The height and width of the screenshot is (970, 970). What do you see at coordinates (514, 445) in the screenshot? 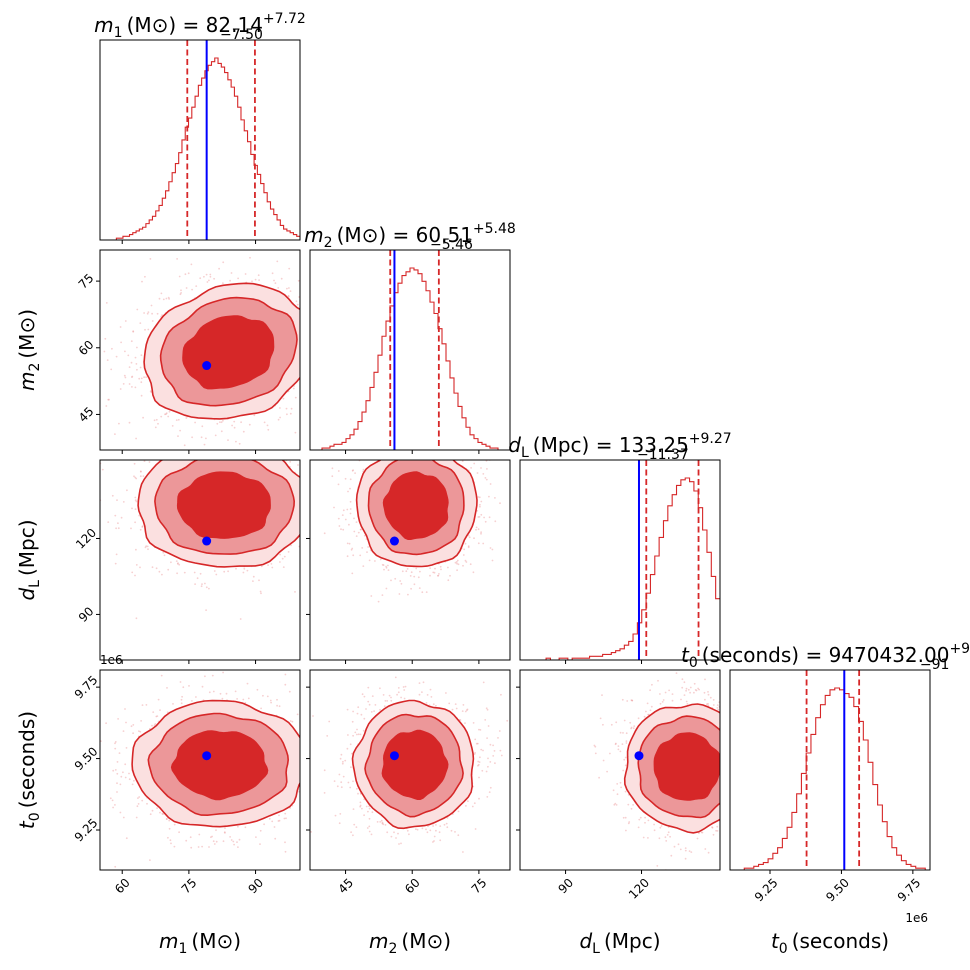
I see `title-symbol: d` at bounding box center [514, 445].